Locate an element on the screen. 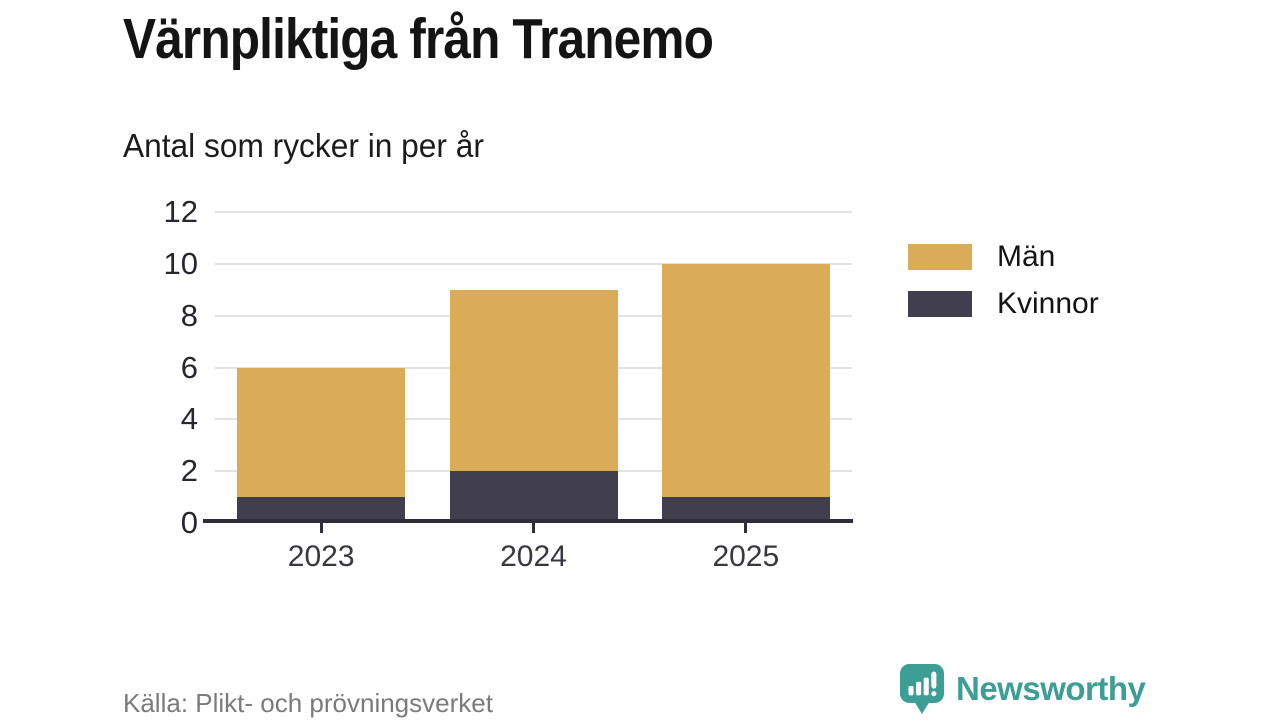  legend-label: Män is located at coordinates (1026, 256).